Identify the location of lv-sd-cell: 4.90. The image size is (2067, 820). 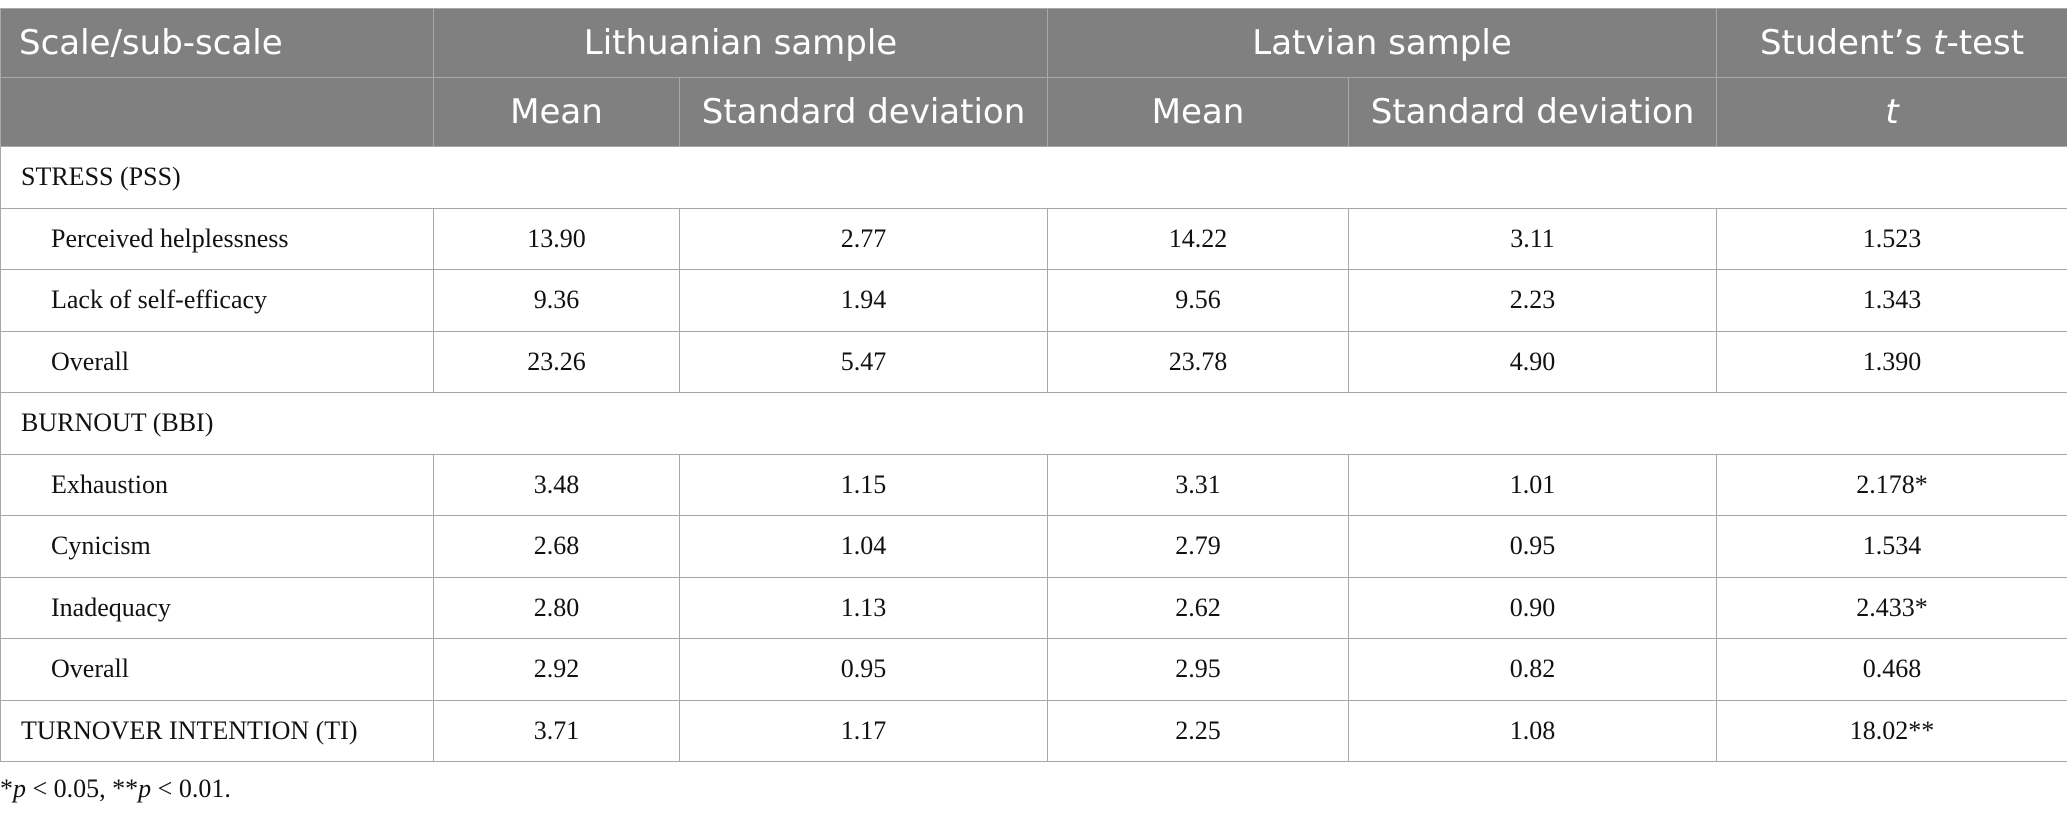
(1532, 361).